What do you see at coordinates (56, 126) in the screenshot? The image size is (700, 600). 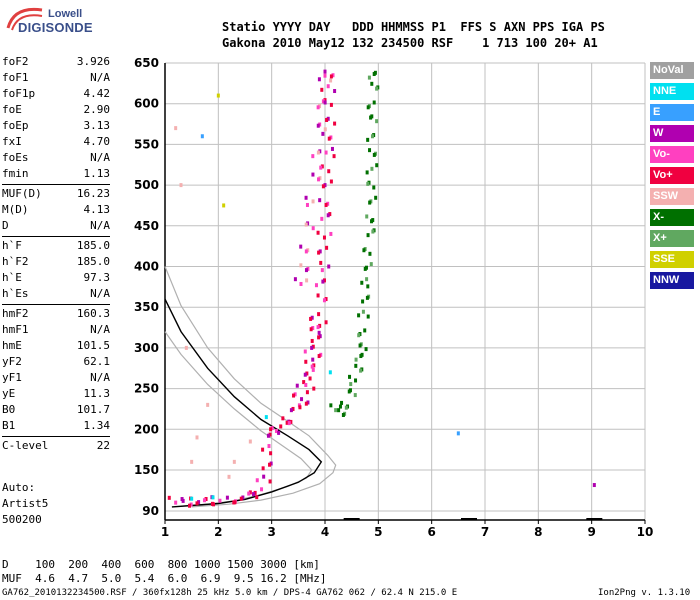 I see `param-row: foEp 3.13` at bounding box center [56, 126].